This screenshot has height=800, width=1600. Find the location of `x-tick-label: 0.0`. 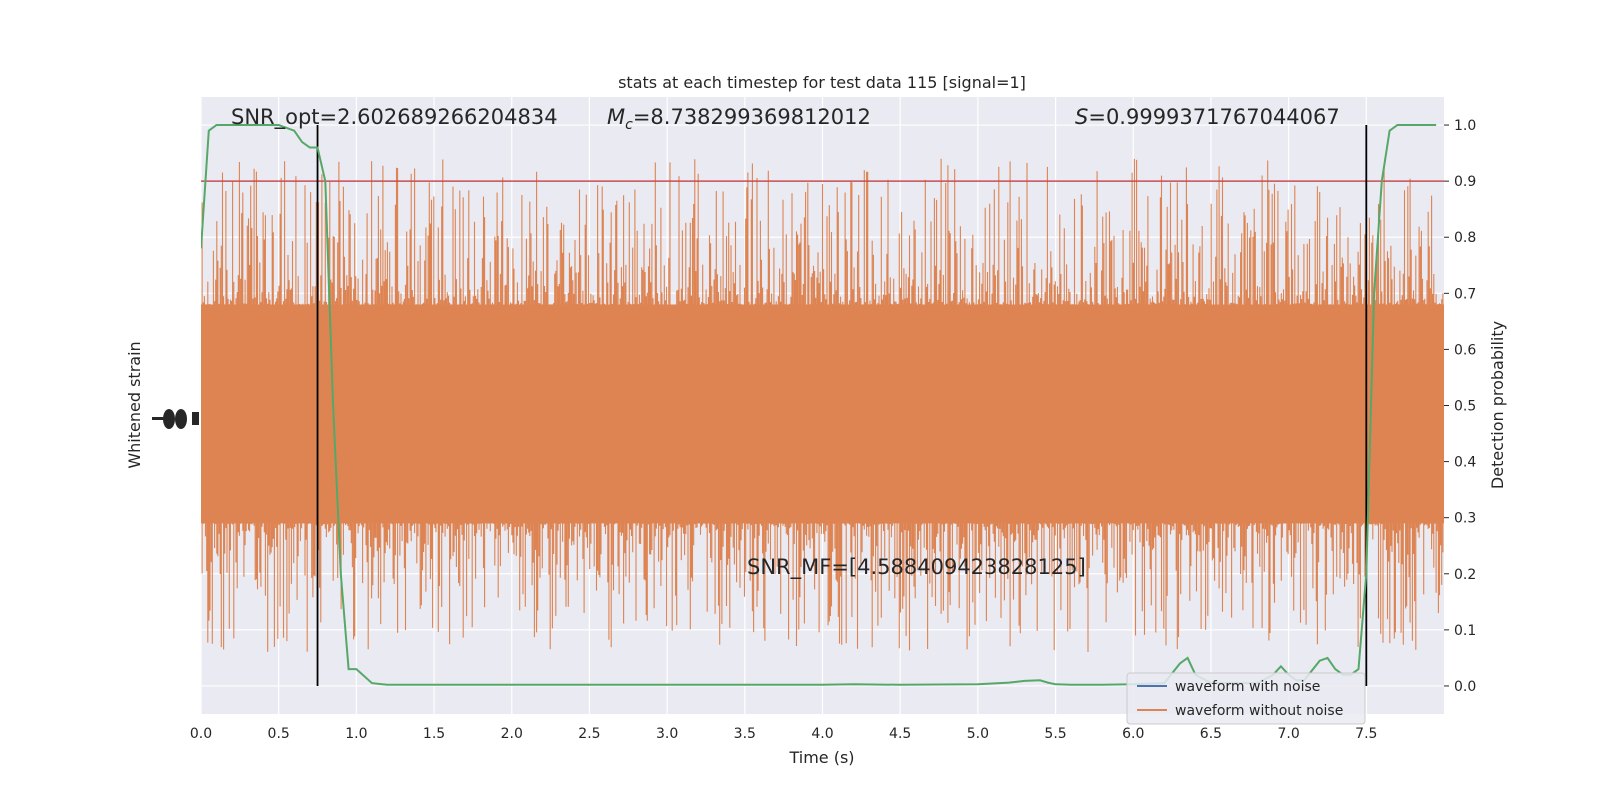

x-tick-label: 0.0 is located at coordinates (201, 734).